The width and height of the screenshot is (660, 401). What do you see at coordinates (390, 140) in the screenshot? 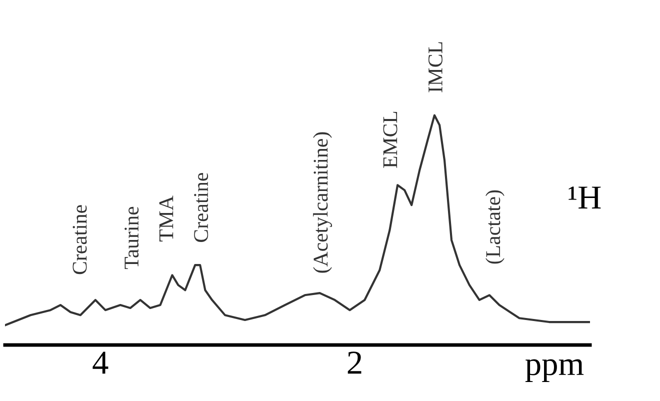
I see `annotation: EMCL` at bounding box center [390, 140].